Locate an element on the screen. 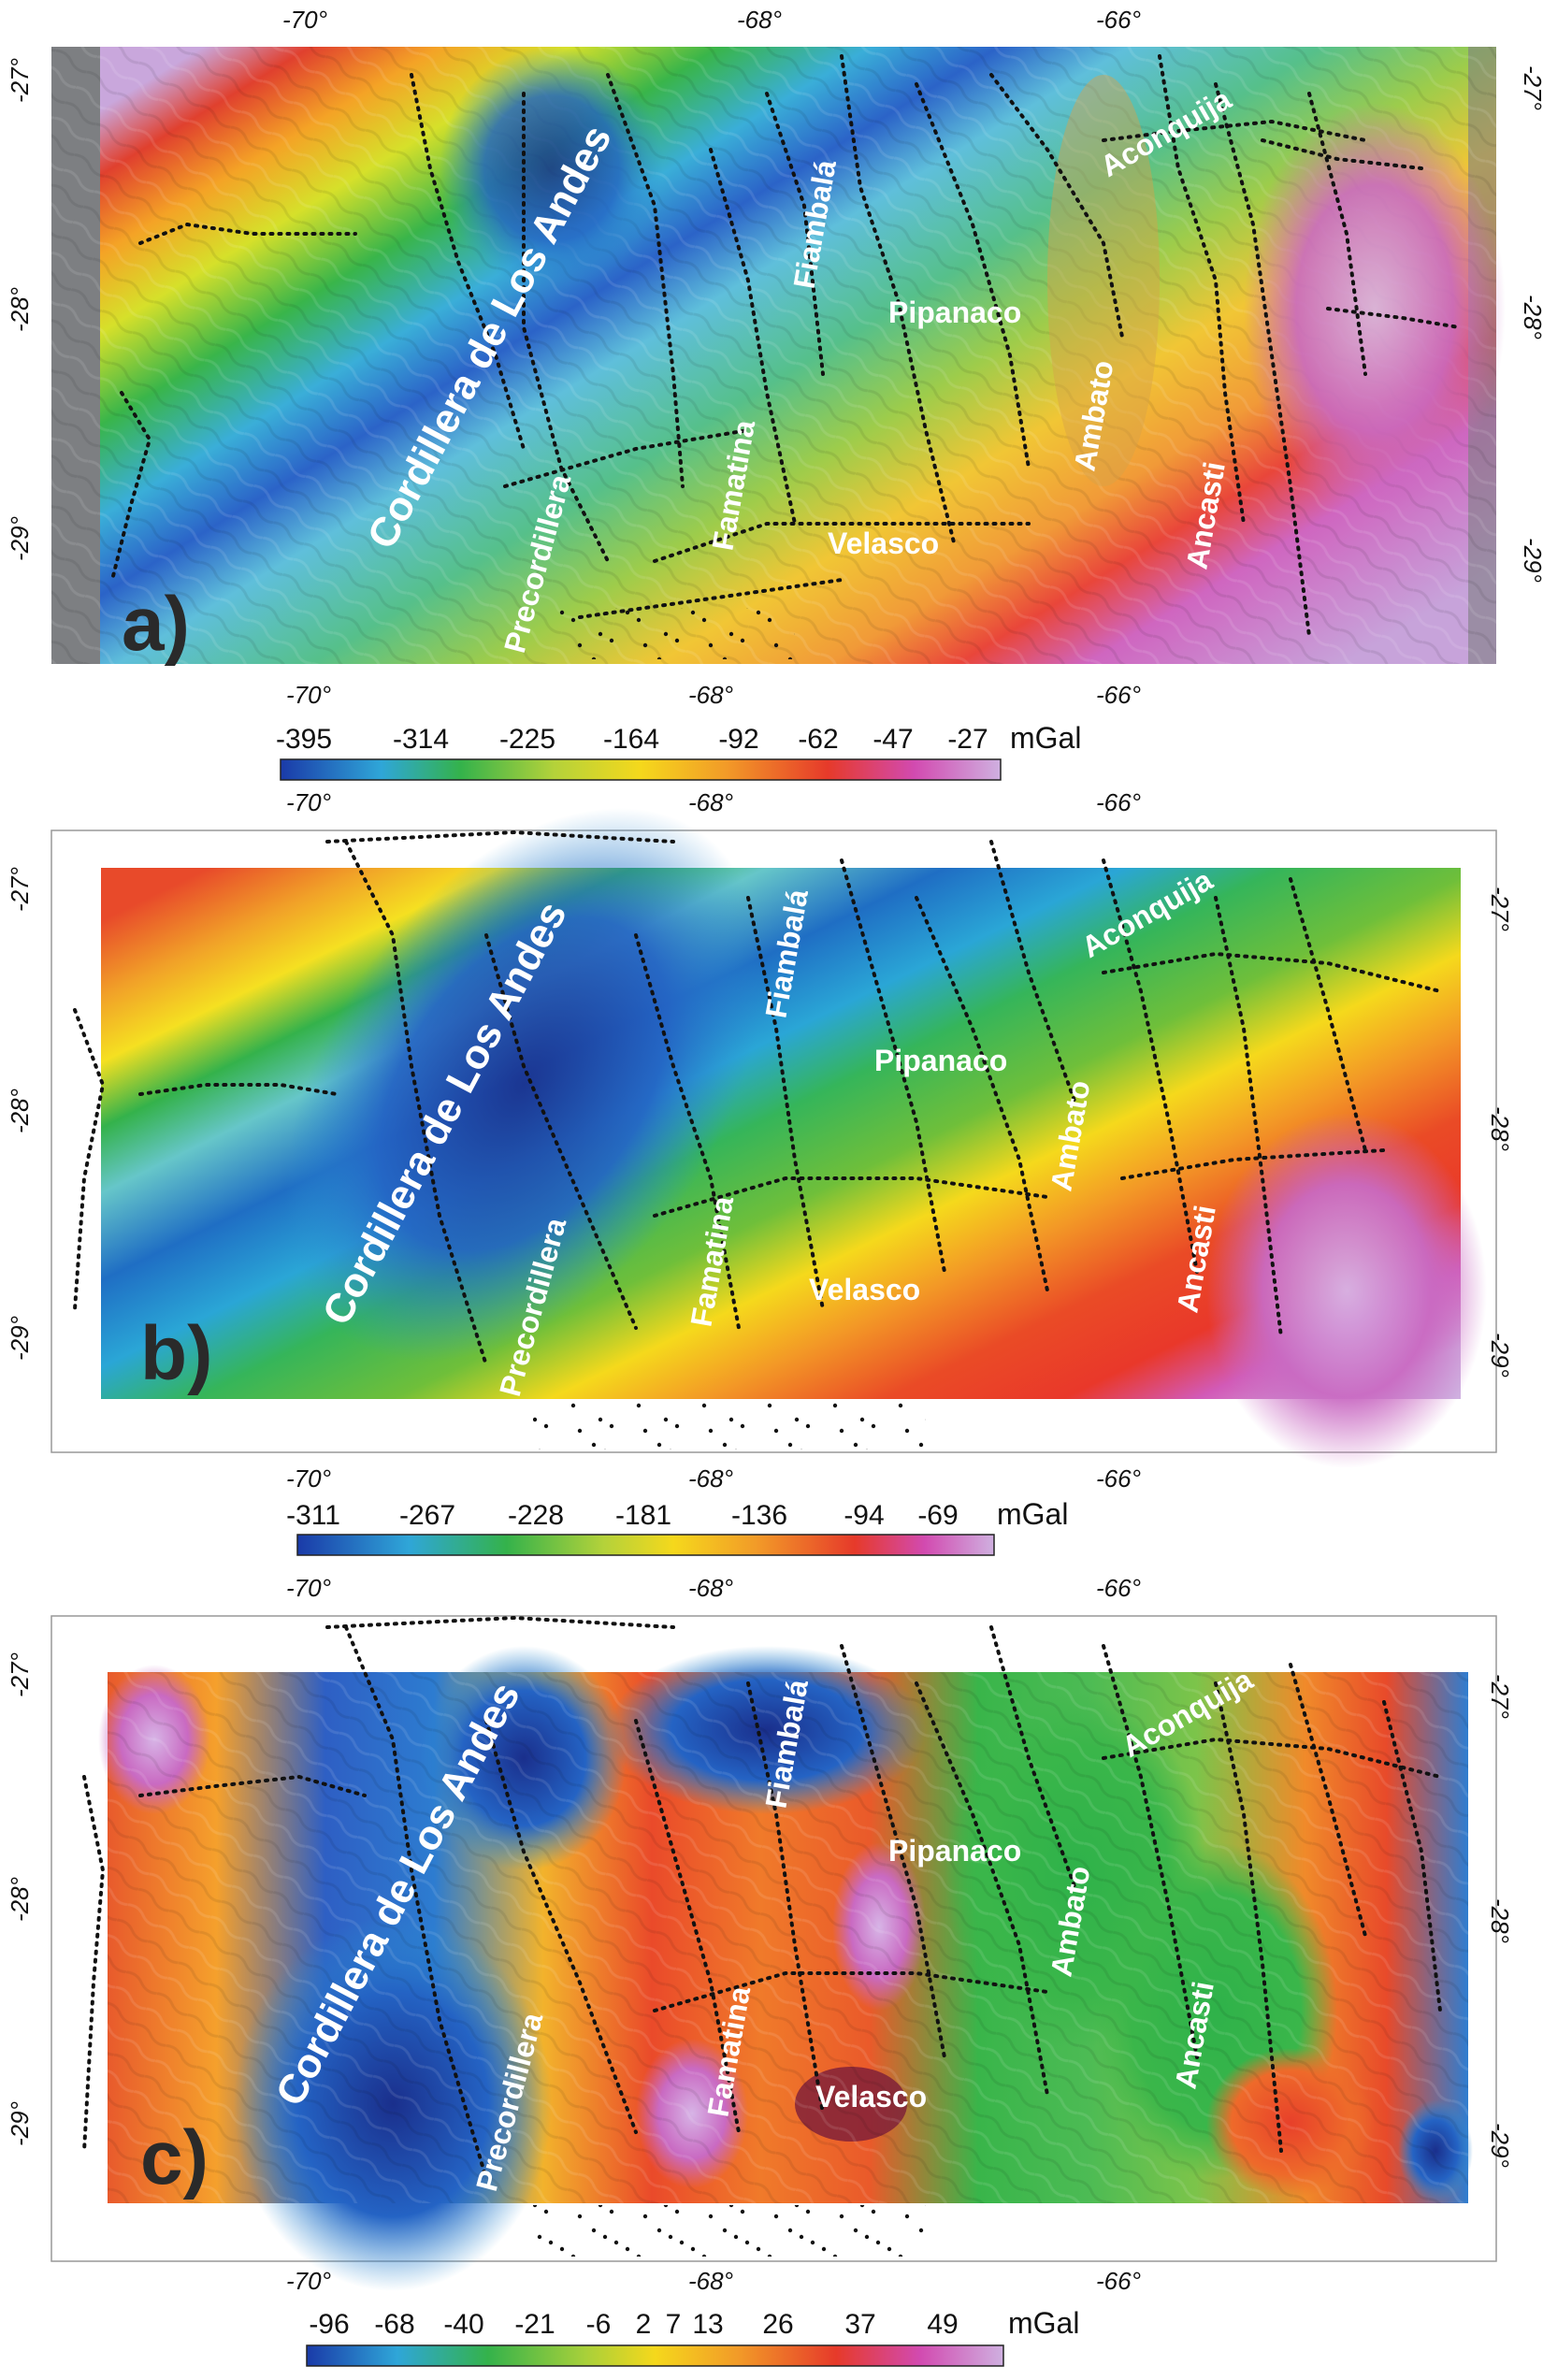 The width and height of the screenshot is (1543, 2380). colorbar-a-tick: -47 is located at coordinates (892, 739).